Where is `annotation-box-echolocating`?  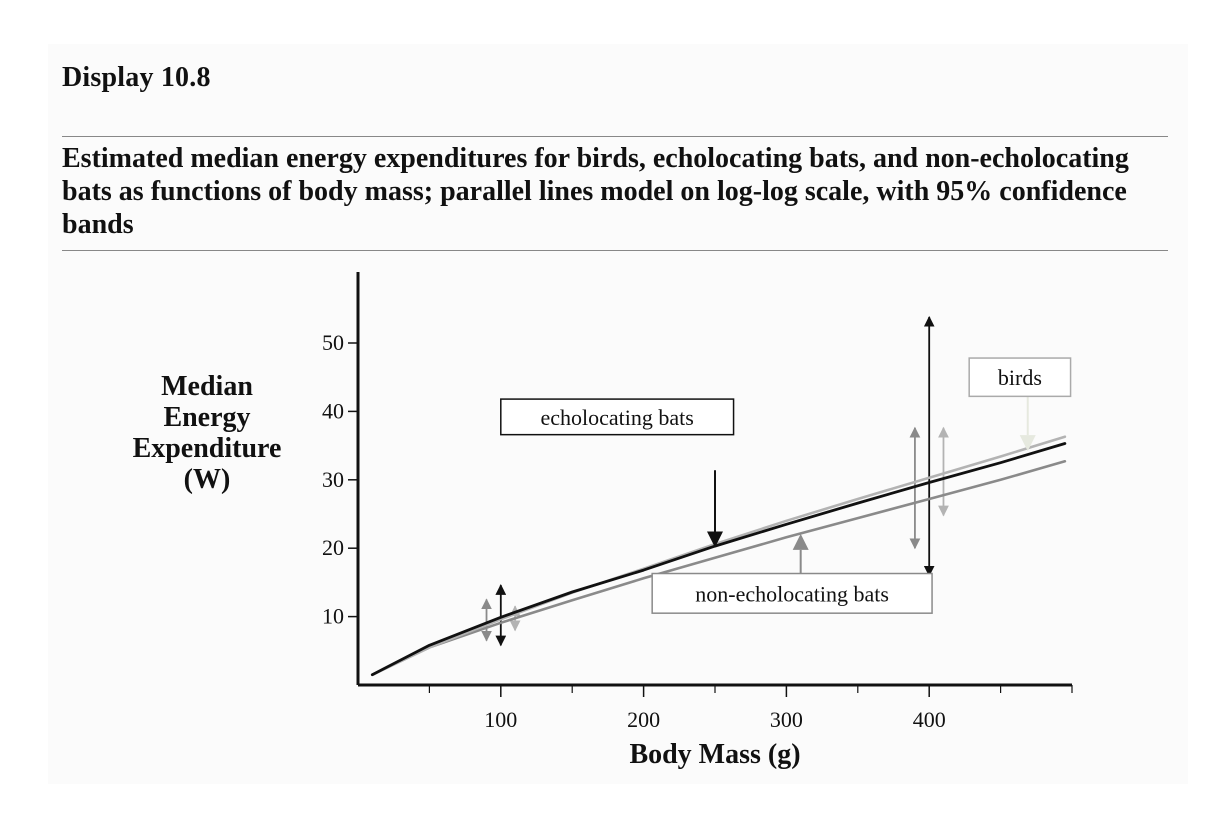
annotation-box-echolocating is located at coordinates (617, 417).